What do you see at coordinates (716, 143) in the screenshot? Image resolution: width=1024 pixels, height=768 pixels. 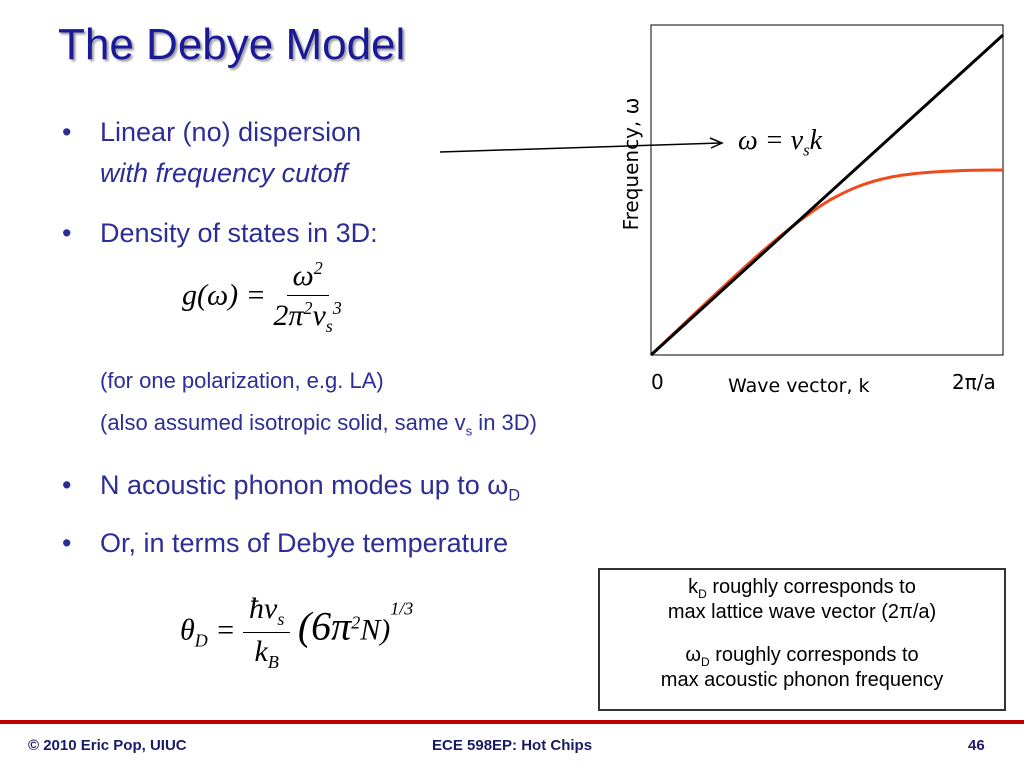 I see `arrow-head` at bounding box center [716, 143].